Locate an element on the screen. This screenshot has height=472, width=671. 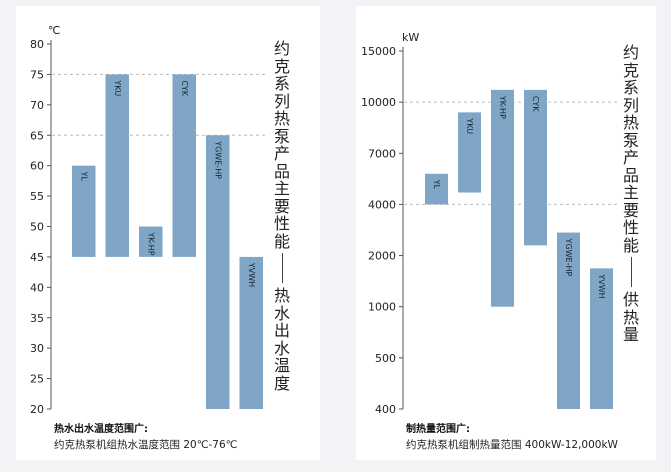
y-tick-label: 4000 is located at coordinates (382, 204).